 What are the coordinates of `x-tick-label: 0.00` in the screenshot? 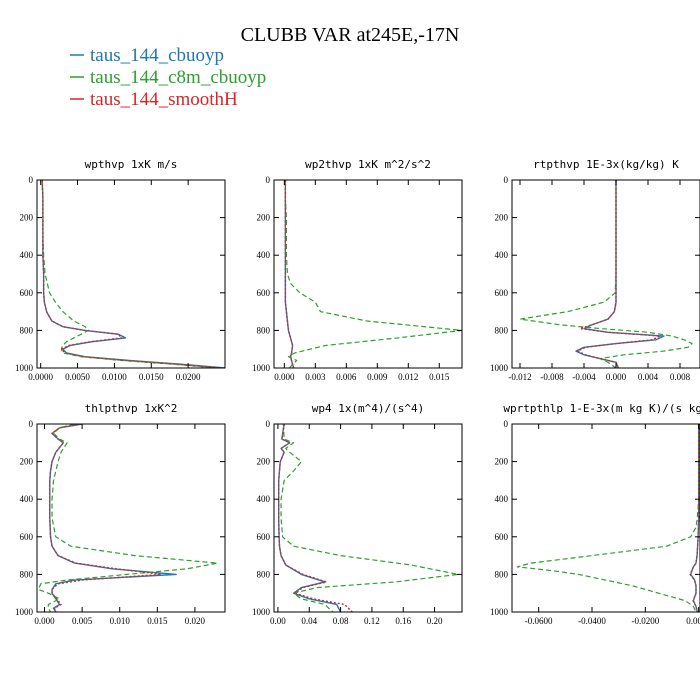 It's located at (278, 621).